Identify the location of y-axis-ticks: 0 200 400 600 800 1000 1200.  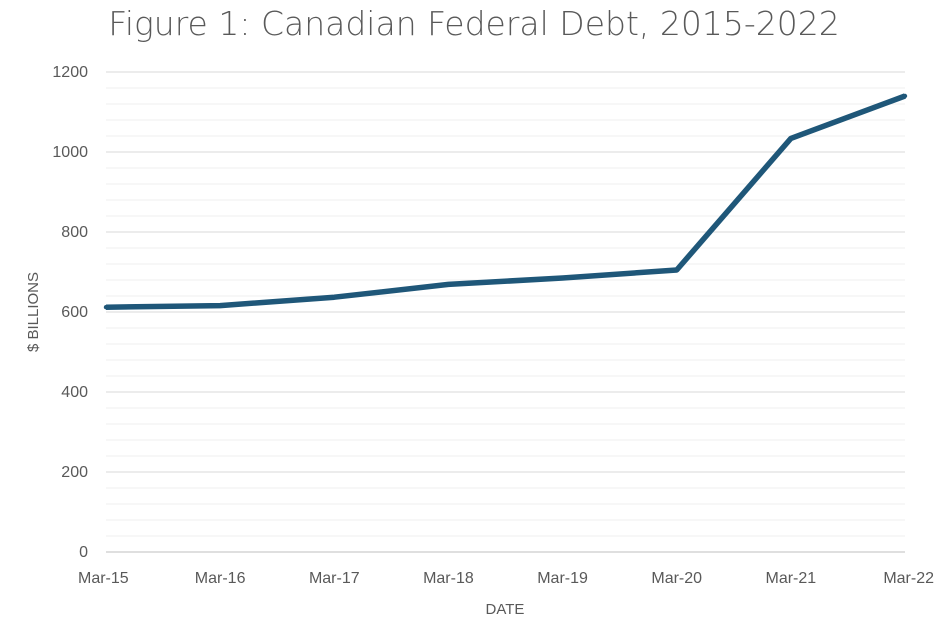
(70, 312).